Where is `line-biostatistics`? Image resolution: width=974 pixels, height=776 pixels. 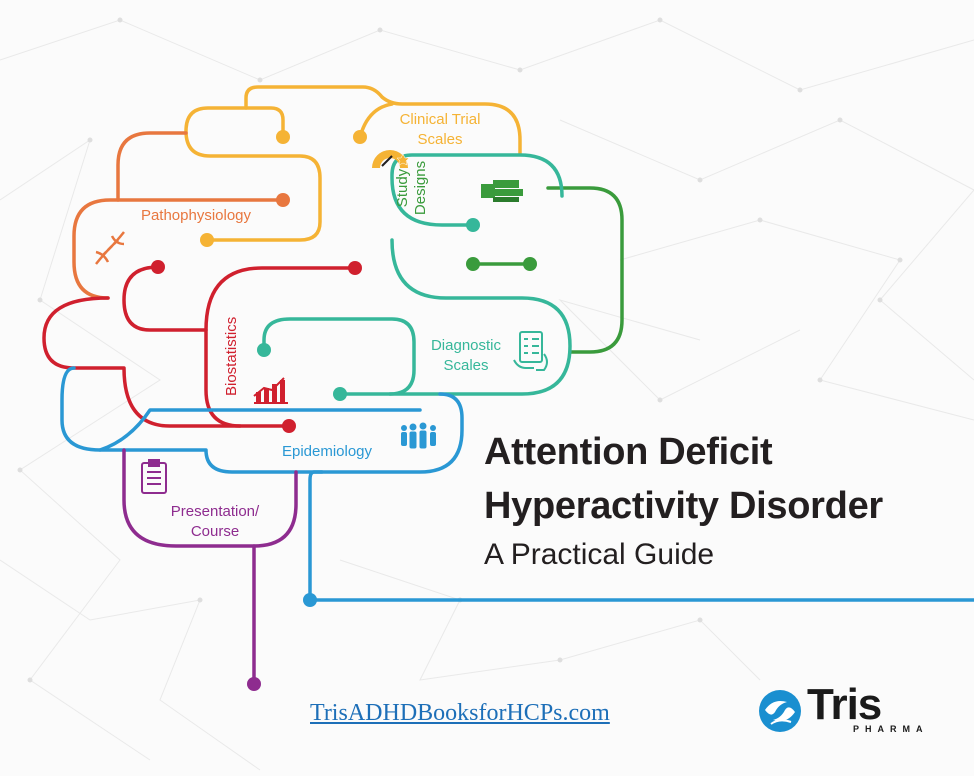 line-biostatistics is located at coordinates (239, 298).